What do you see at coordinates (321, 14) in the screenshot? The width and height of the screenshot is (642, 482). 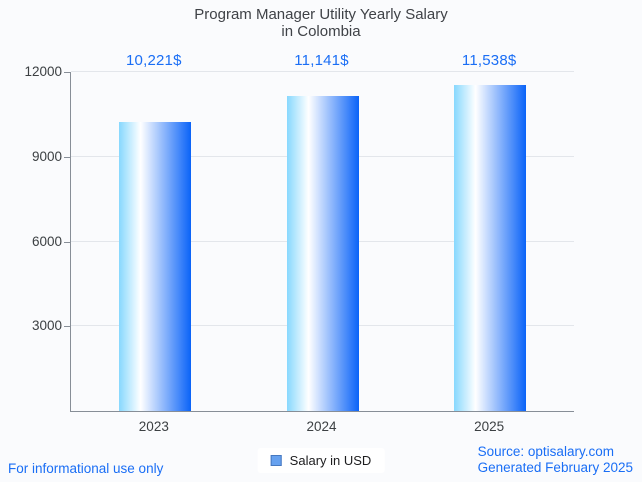 I see `chart-title-line1: Program Manager Utility Yearly Salary` at bounding box center [321, 14].